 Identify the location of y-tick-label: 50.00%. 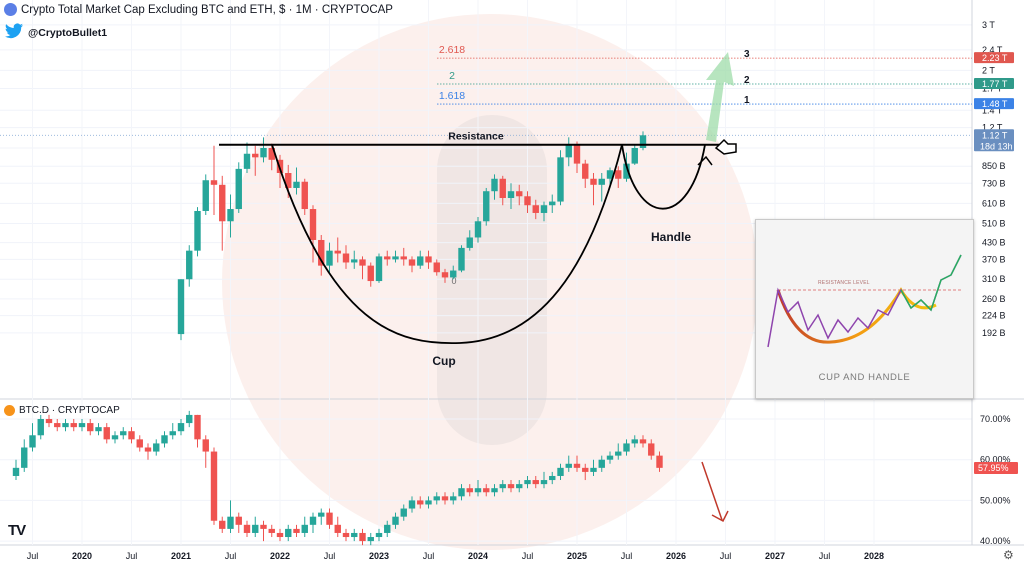
(995, 500).